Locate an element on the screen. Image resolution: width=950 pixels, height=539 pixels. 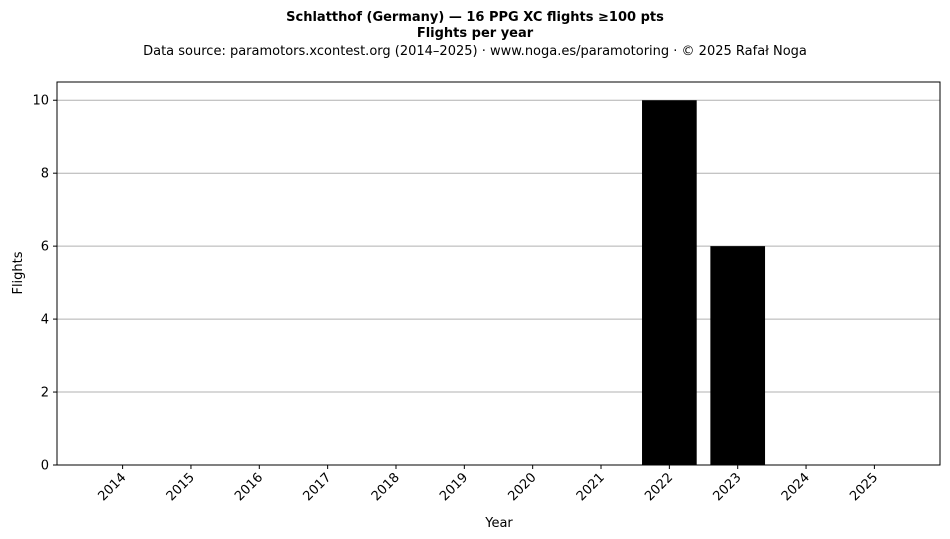
y-tick-label: 2 is located at coordinates (45, 393).